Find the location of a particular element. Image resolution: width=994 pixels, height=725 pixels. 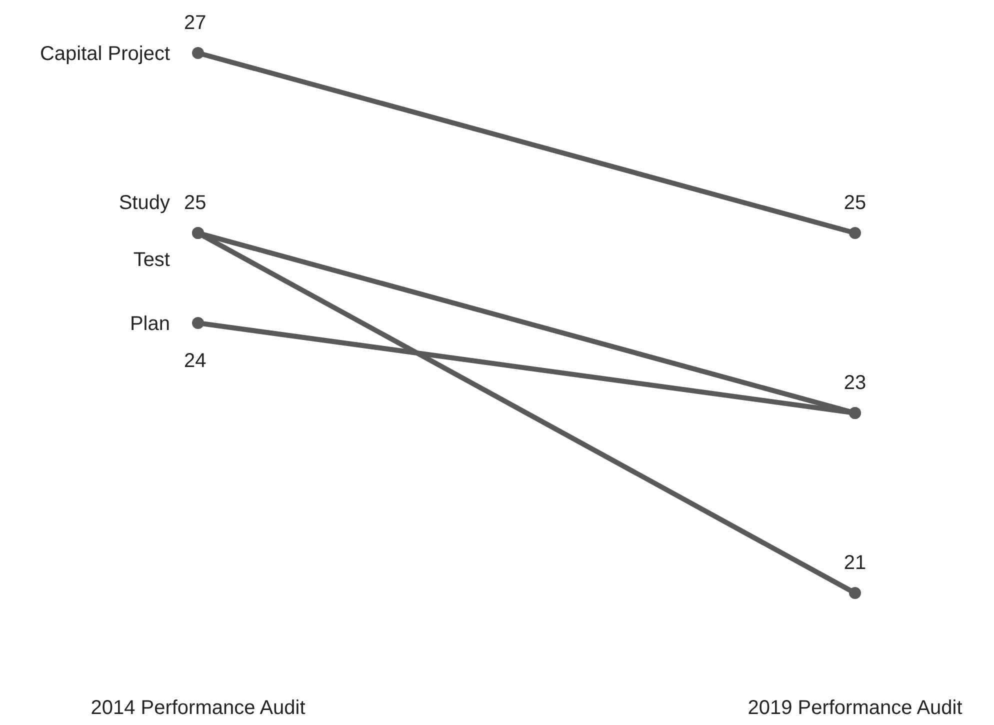

series-label: Test is located at coordinates (151, 260).